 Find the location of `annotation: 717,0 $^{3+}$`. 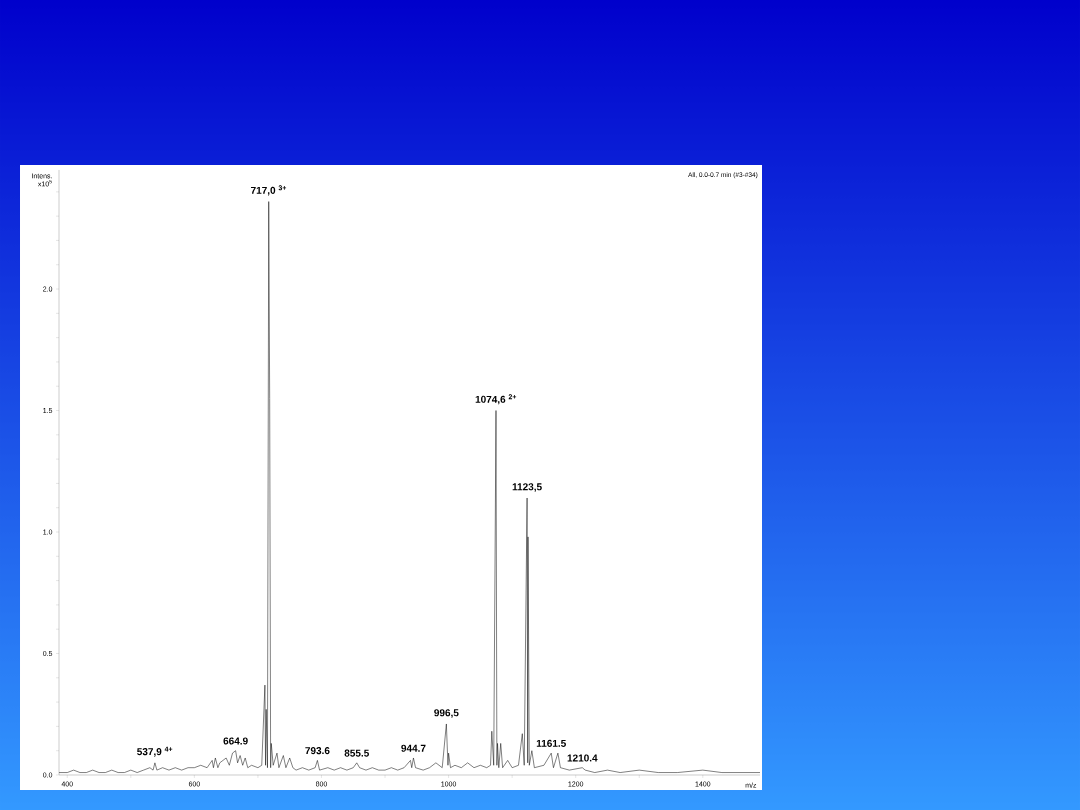

annotation: 717,0 $^{3+}$ is located at coordinates (269, 190).